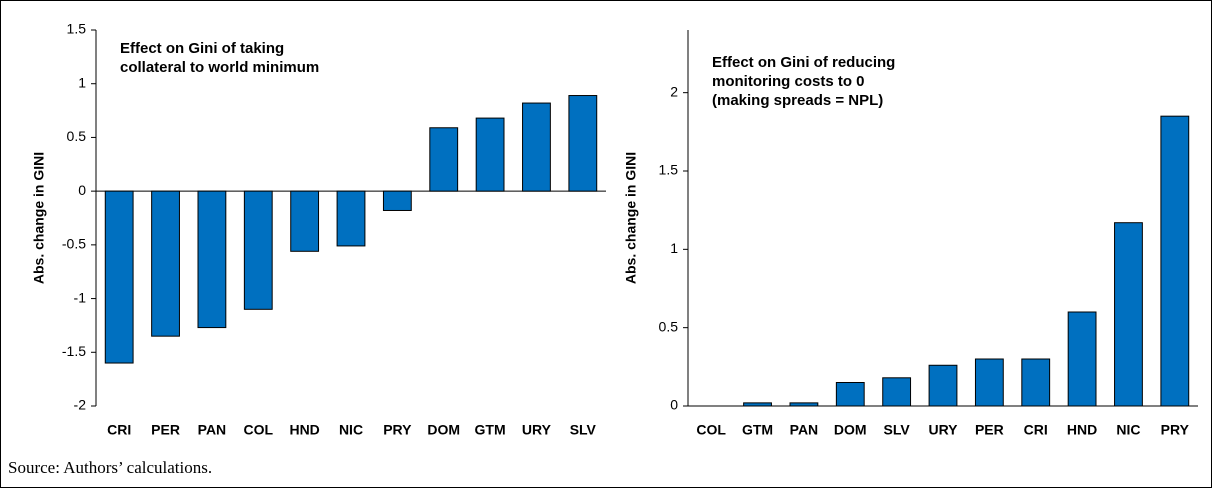 Image resolution: width=1212 pixels, height=488 pixels. Describe the element at coordinates (110, 467) in the screenshot. I see `source-note: Source: Authors’ calculations.` at that location.